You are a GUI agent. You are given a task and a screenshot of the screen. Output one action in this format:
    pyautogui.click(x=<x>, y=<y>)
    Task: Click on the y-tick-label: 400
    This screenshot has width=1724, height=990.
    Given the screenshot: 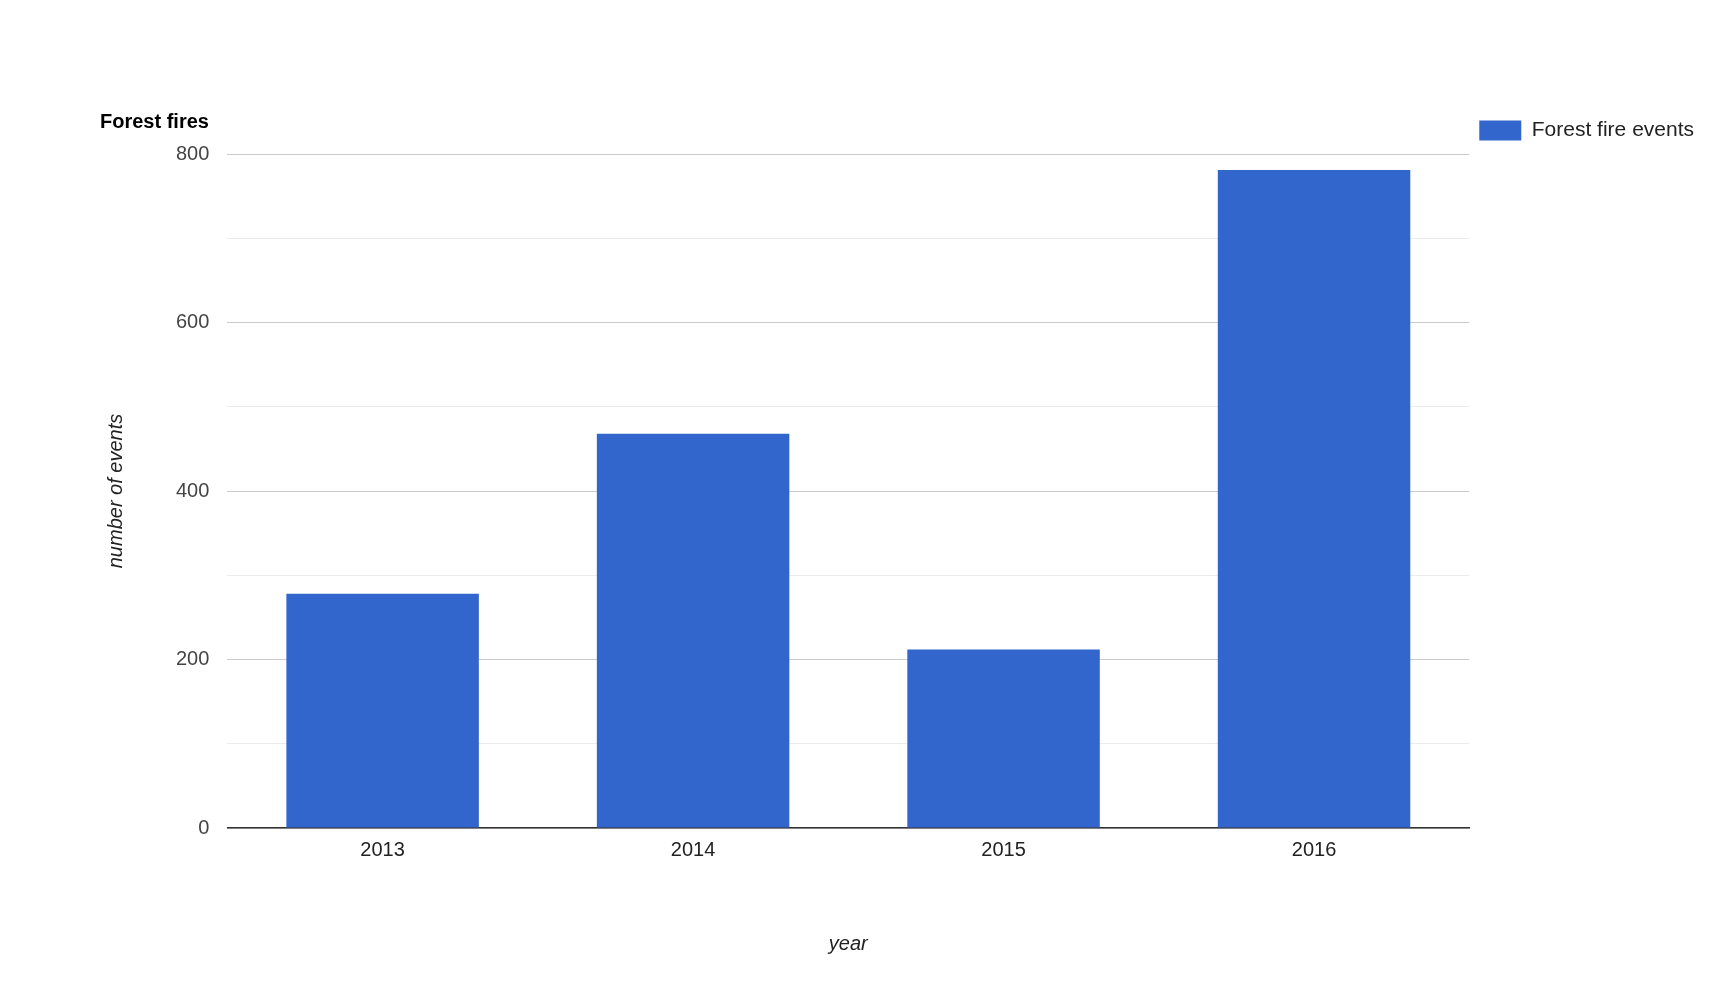 What is the action you would take?
    pyautogui.click(x=192, y=489)
    